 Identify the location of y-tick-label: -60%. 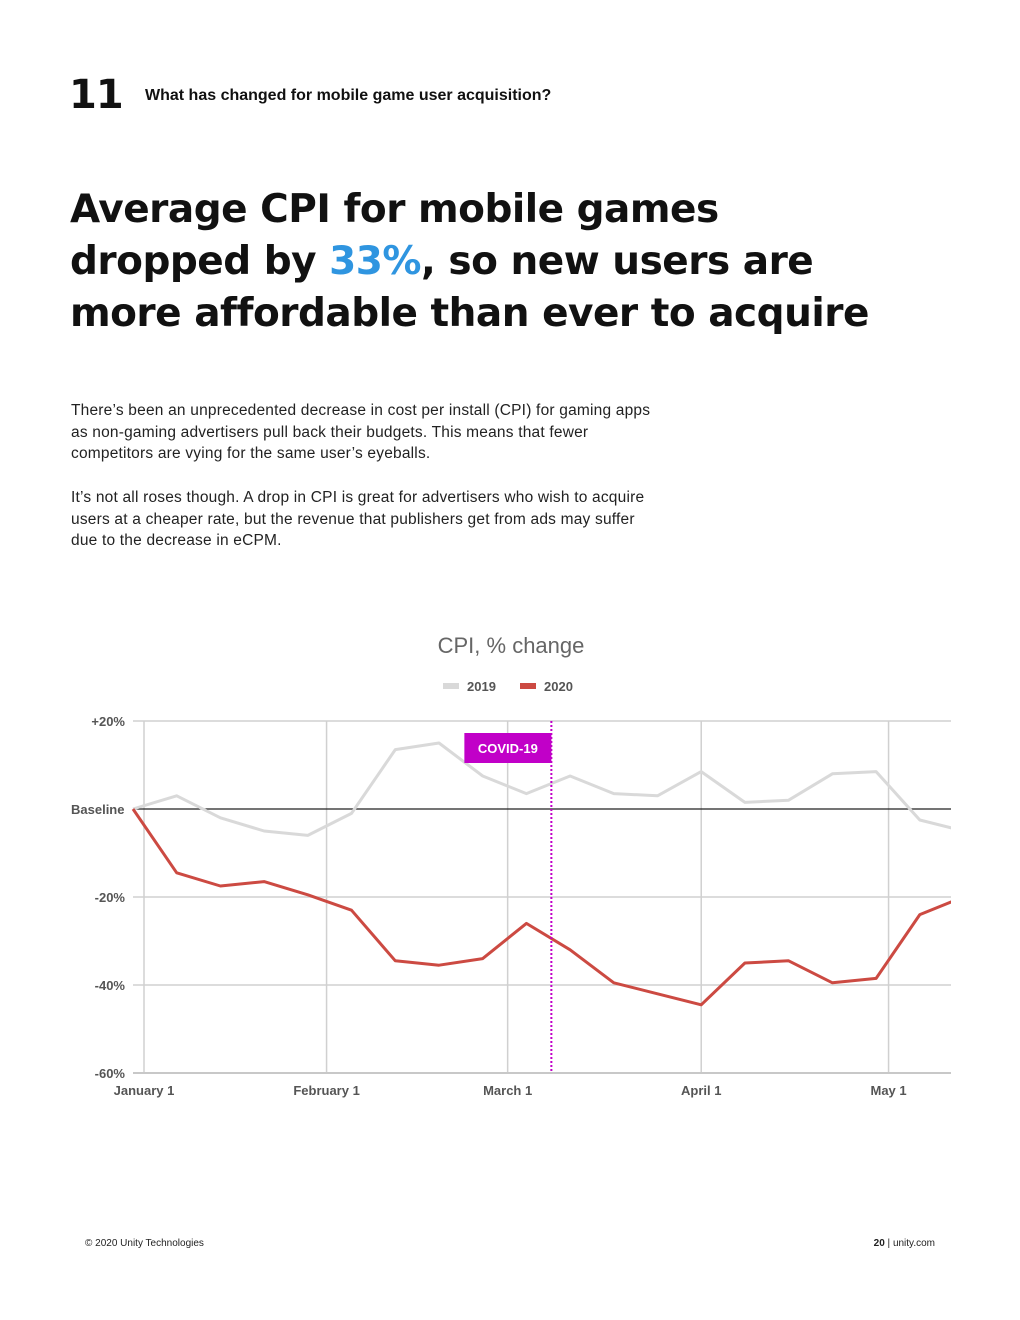
(110, 1073).